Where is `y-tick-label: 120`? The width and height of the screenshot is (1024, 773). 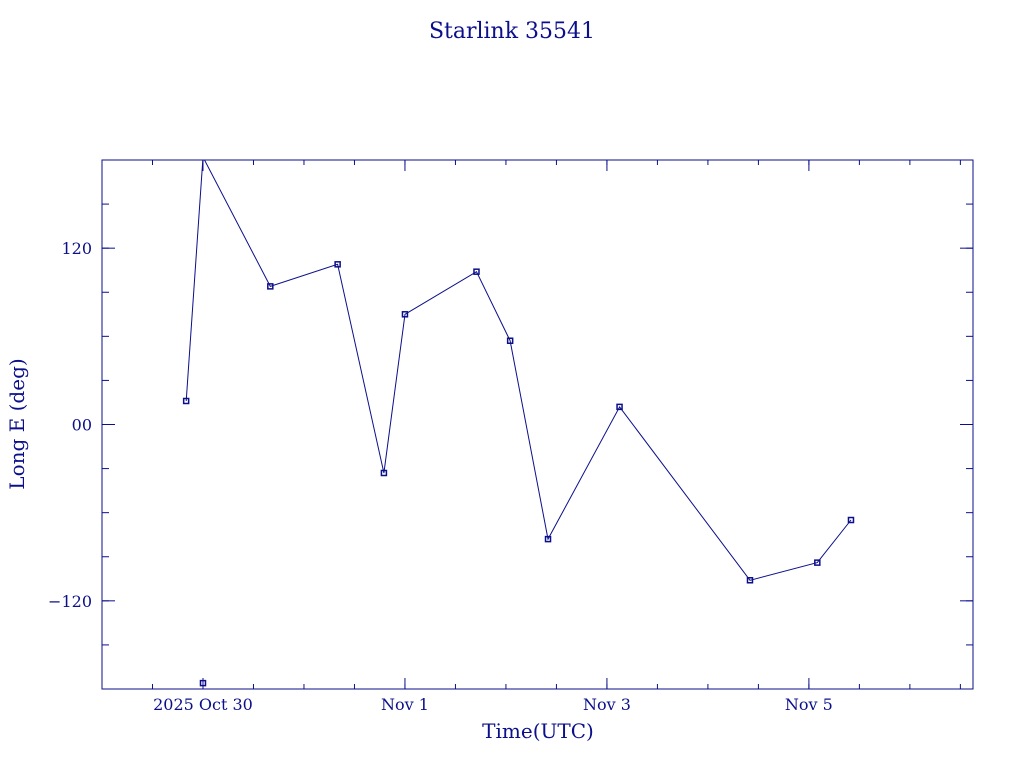
y-tick-label: 120 is located at coordinates (76, 248).